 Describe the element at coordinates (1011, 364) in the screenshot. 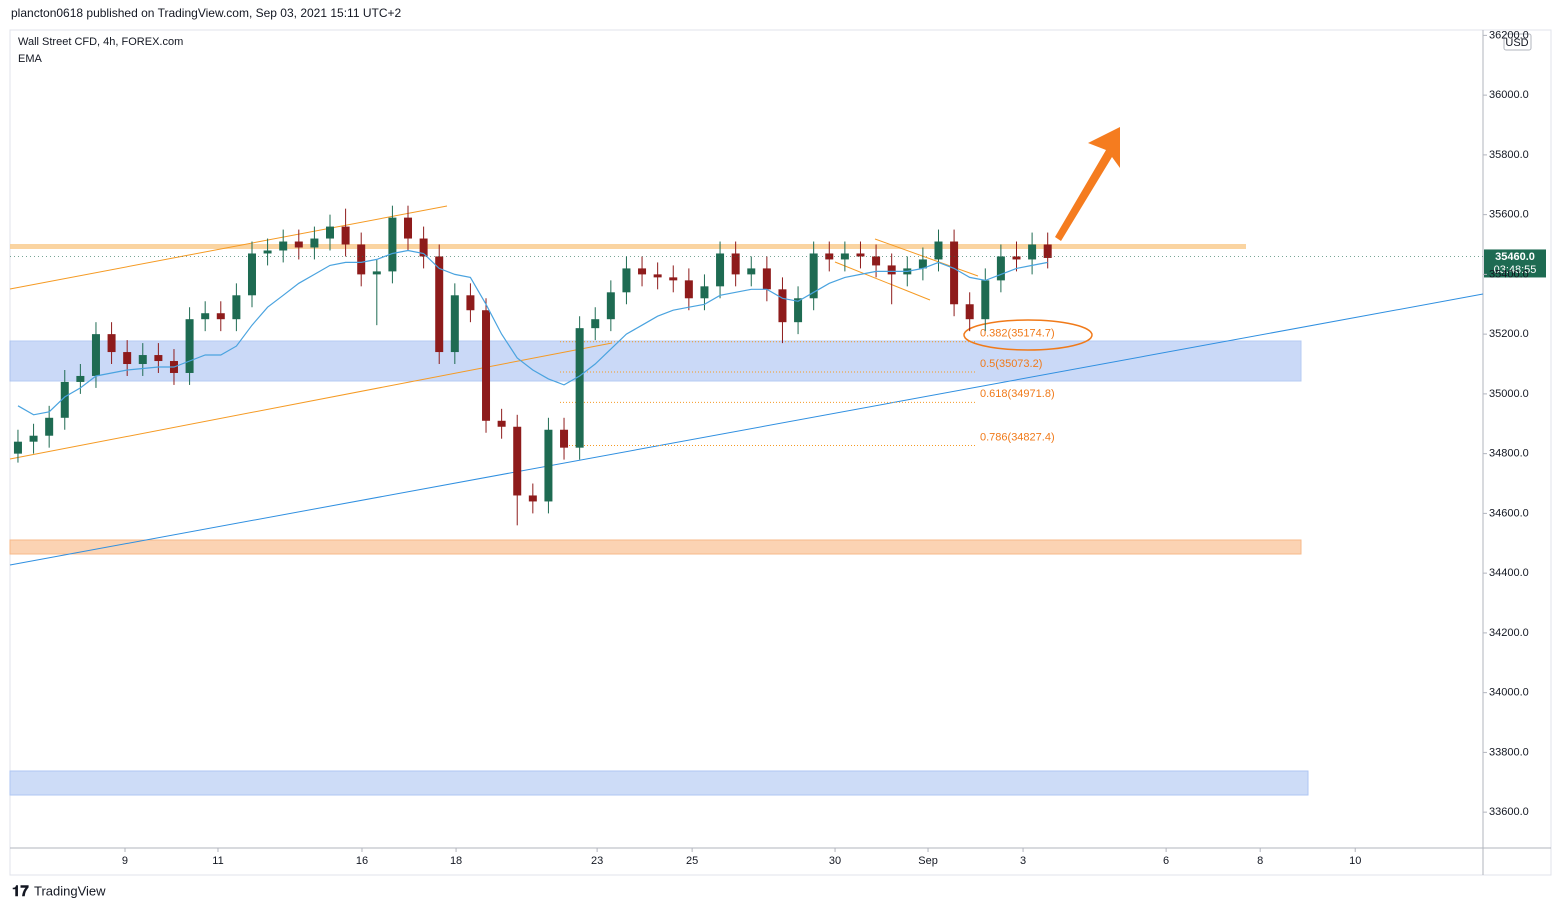

I see `fib-label: 0.5(35073.2)` at that location.